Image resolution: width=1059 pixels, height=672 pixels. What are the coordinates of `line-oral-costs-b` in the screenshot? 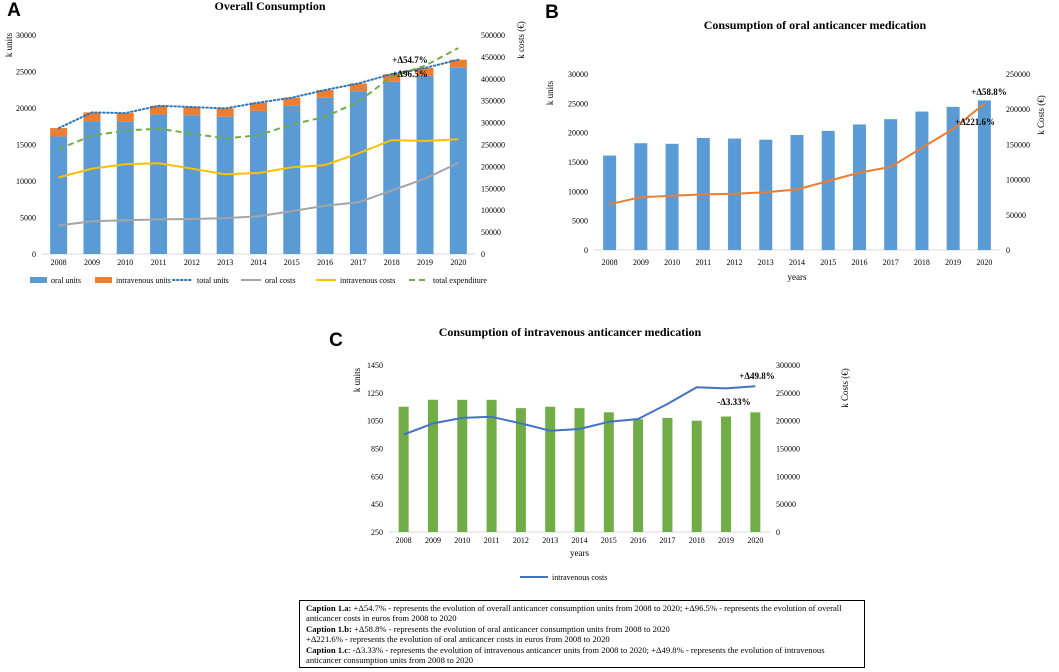 It's located at (797, 154).